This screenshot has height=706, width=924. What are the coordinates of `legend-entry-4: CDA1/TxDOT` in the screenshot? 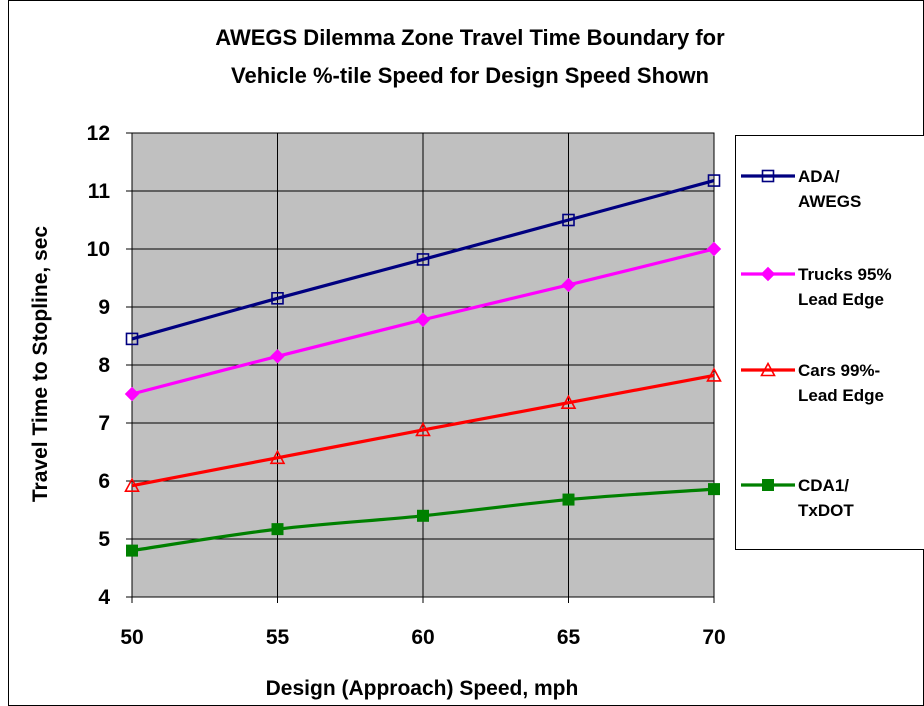 It's located at (797, 498).